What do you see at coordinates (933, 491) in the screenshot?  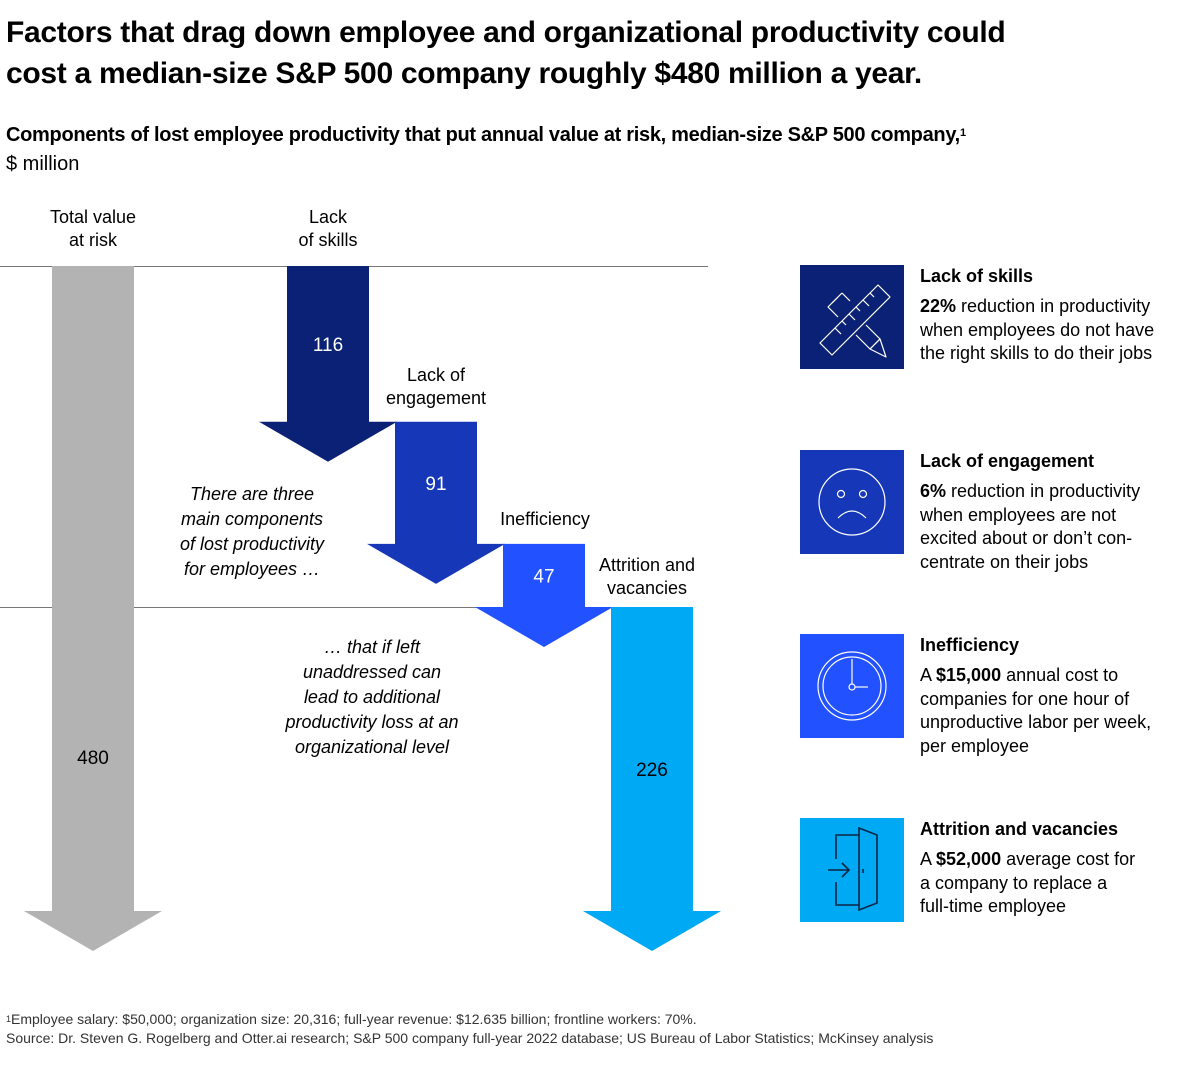 I see `panel-highlight-value: 6%` at bounding box center [933, 491].